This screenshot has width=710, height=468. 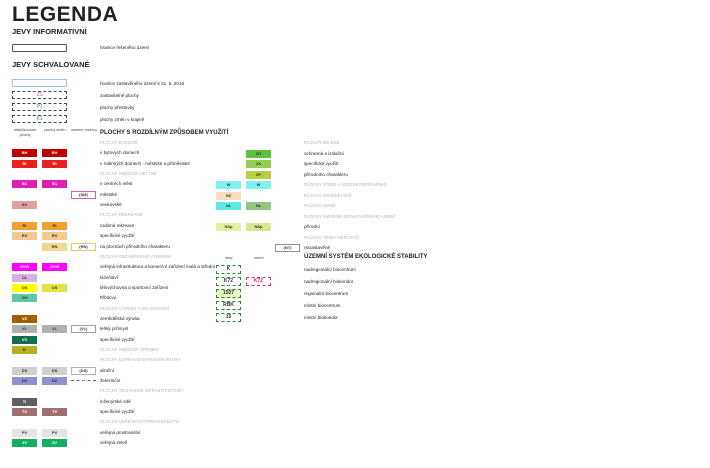 I want to click on uses-heading: ÚZEMNÍ SYSTÉM EKOLOGICKÉ STABILITY, so click(x=366, y=257).